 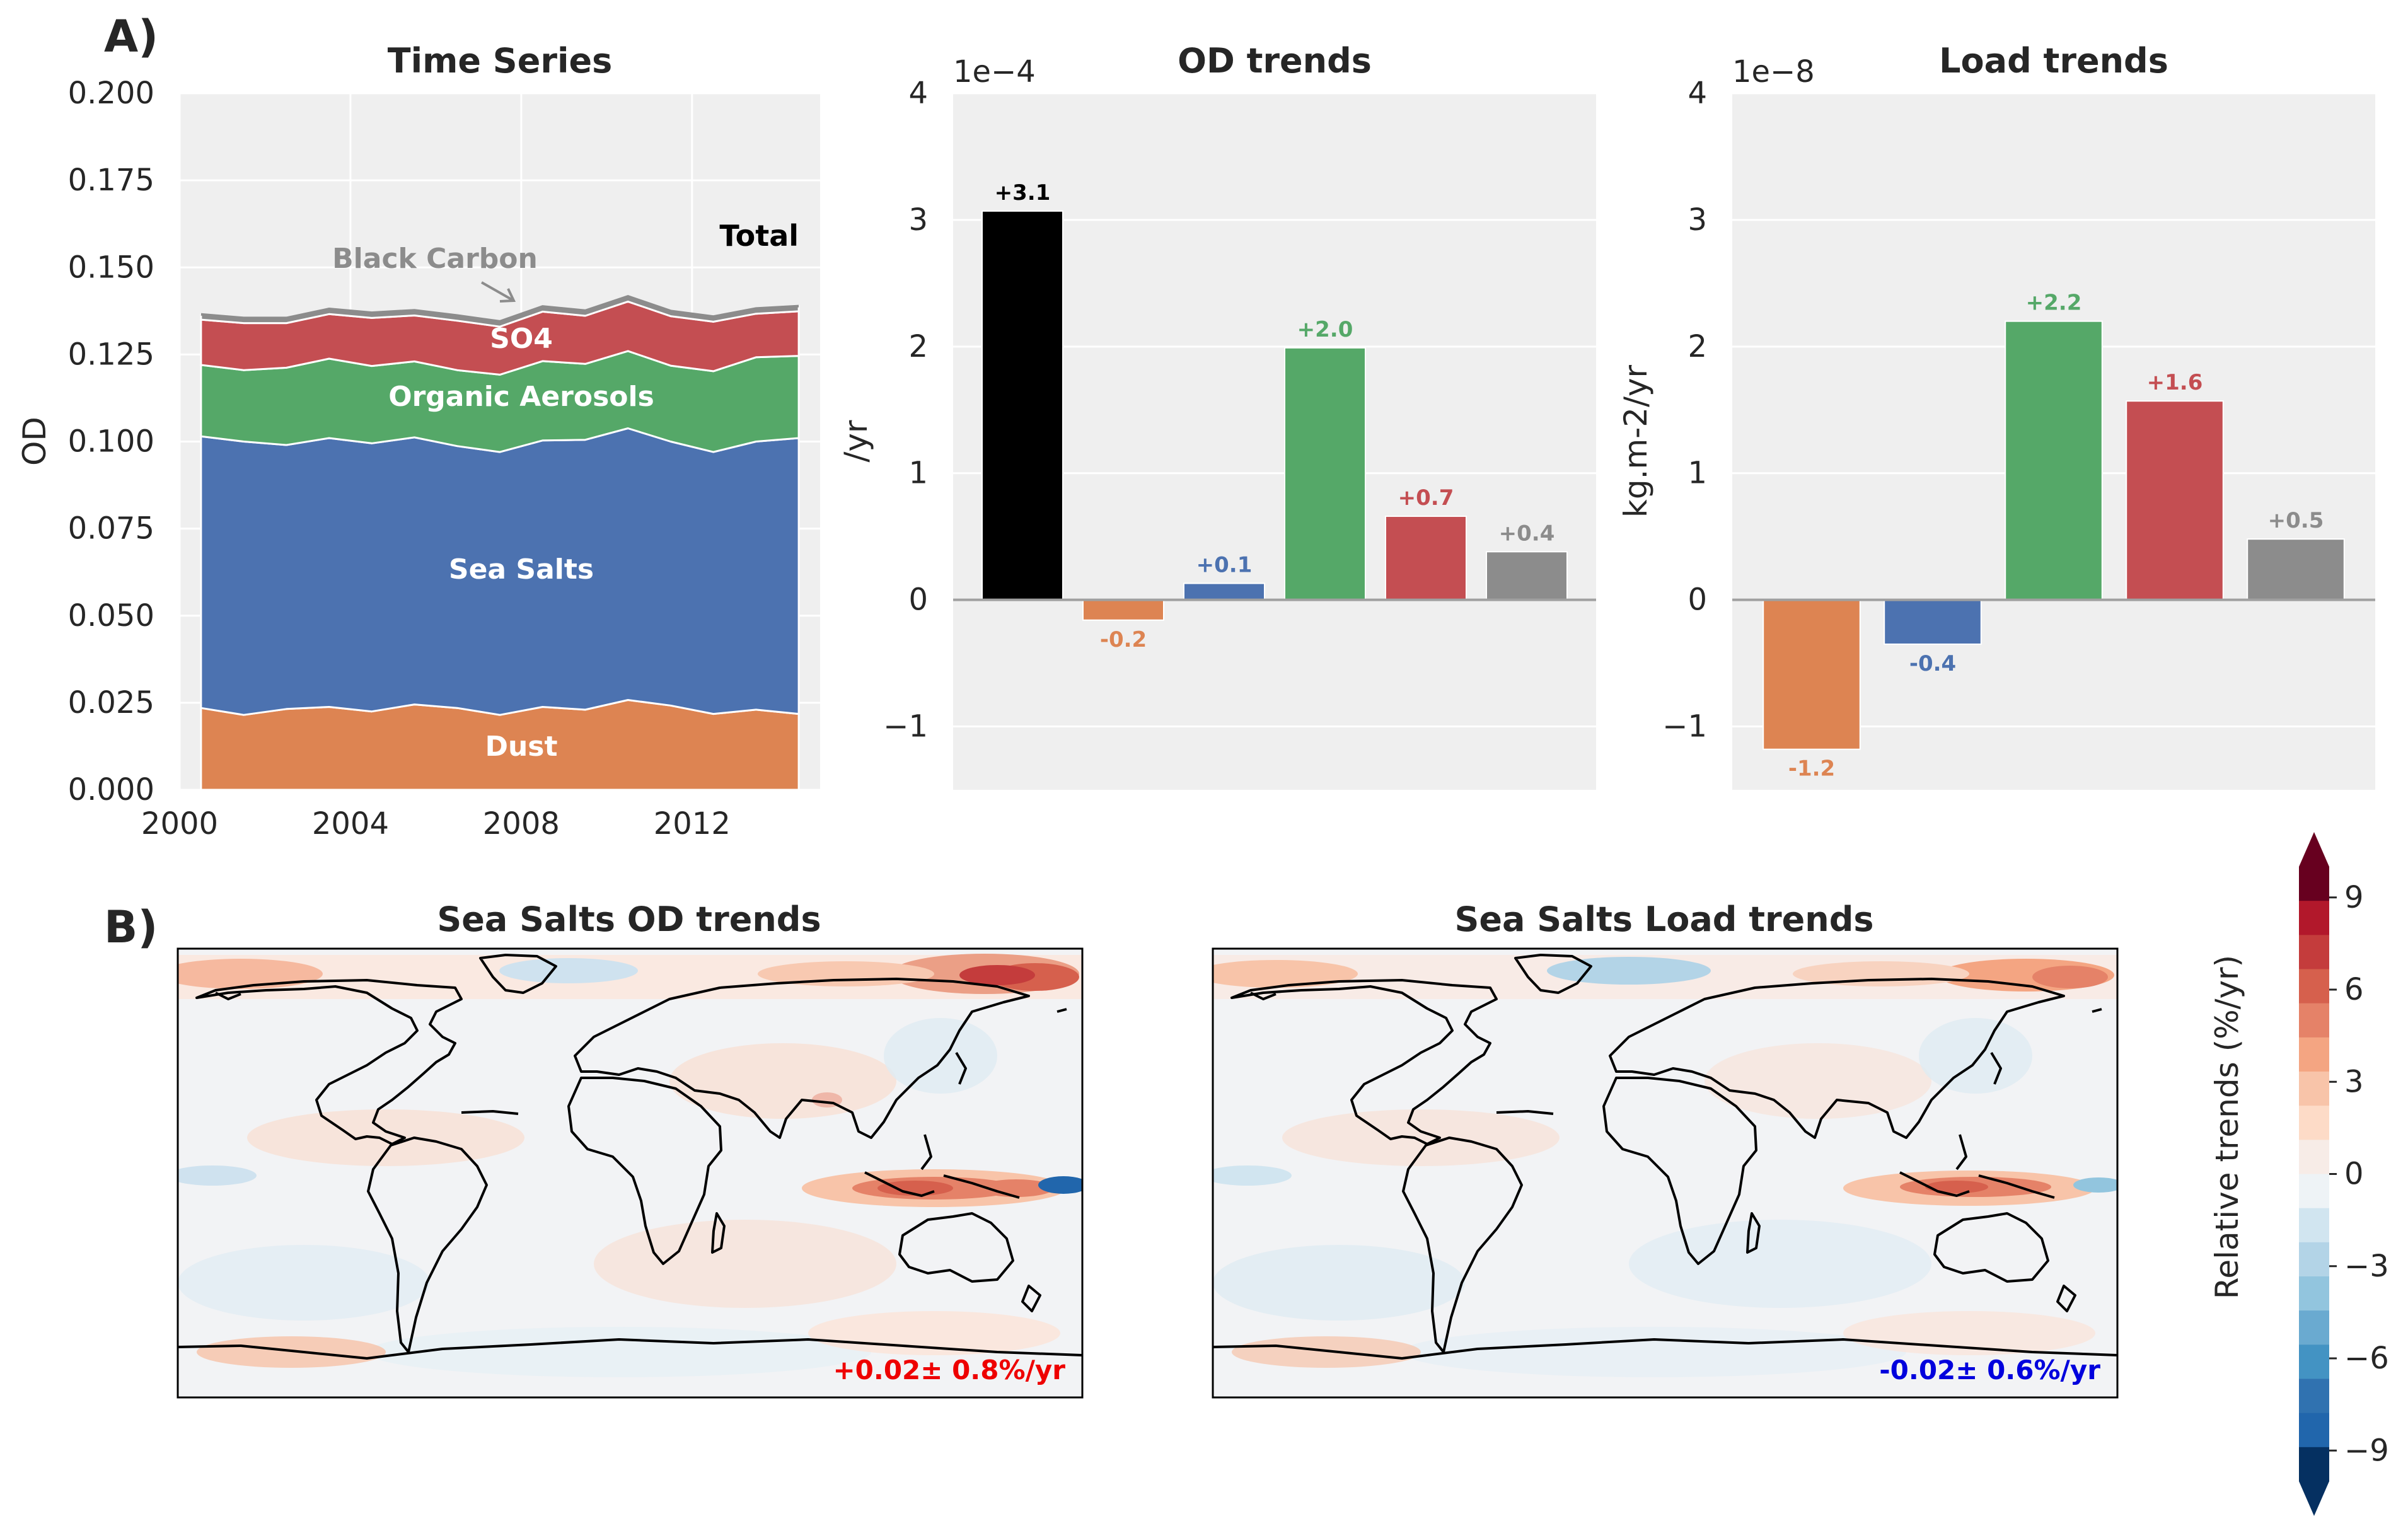 I want to click on ts-y-tick-label: 0.050, so click(x=111, y=615).